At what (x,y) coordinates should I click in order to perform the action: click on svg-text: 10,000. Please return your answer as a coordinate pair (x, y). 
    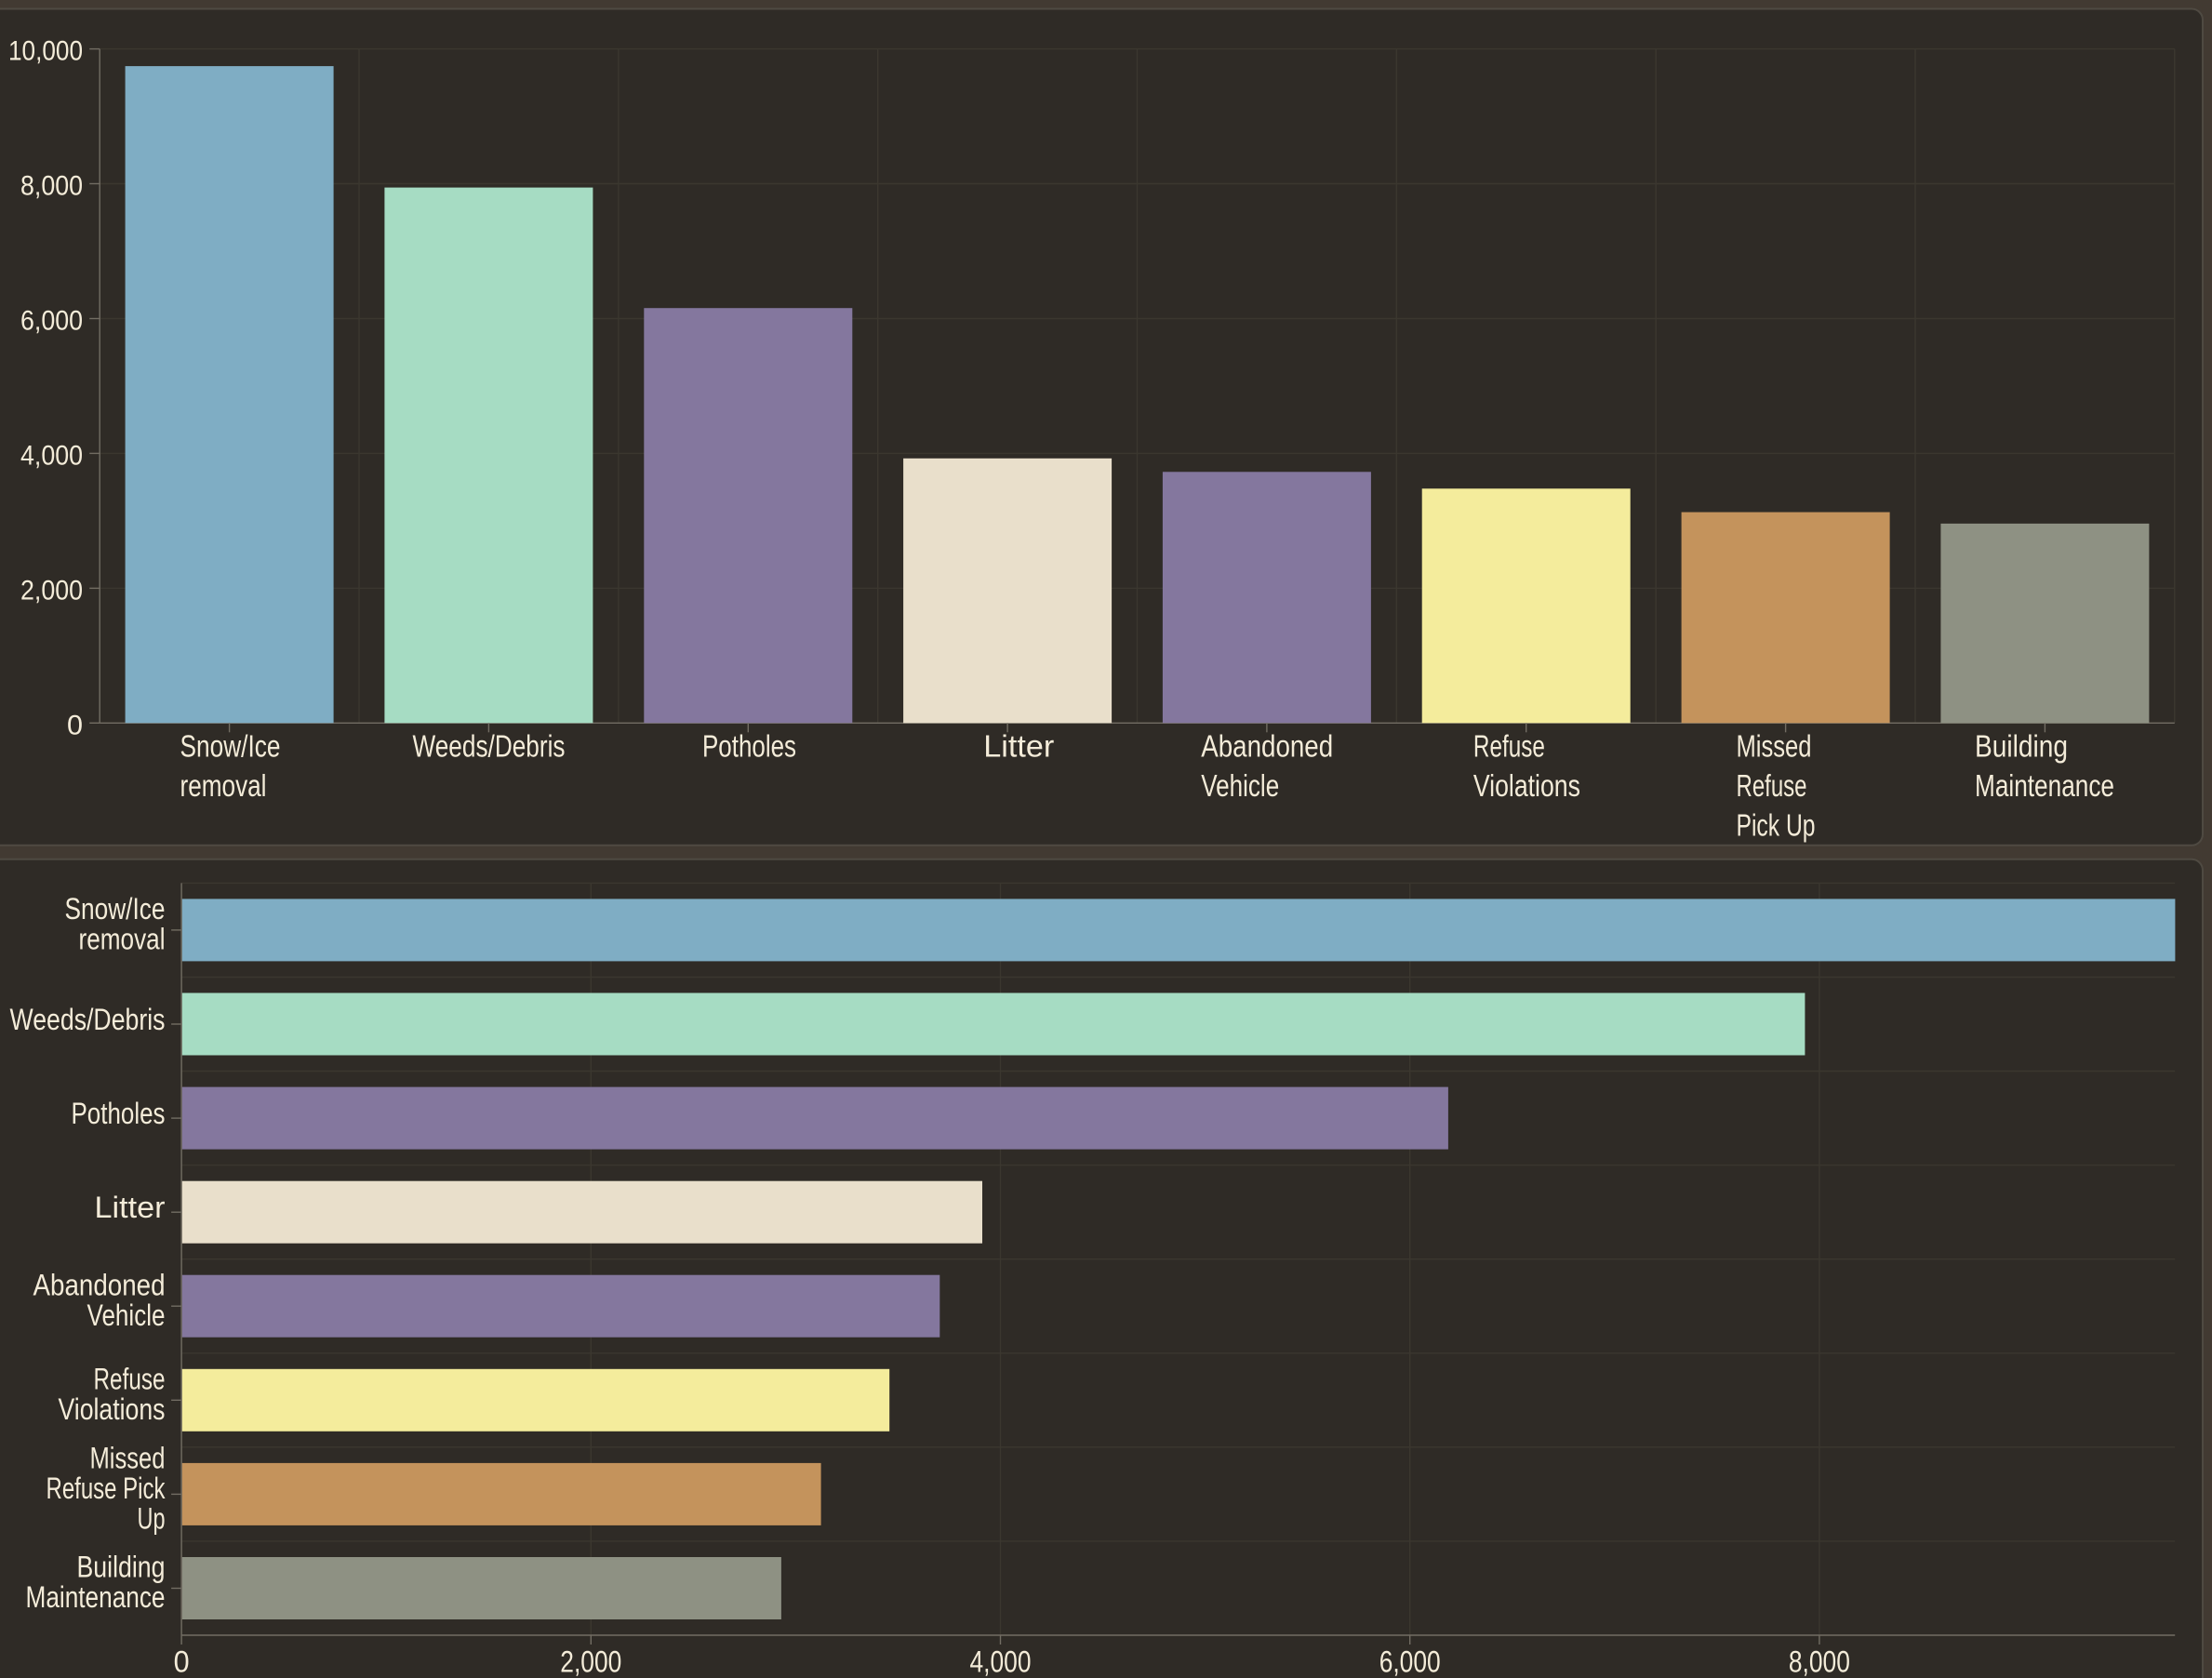
    Looking at the image, I should click on (45, 52).